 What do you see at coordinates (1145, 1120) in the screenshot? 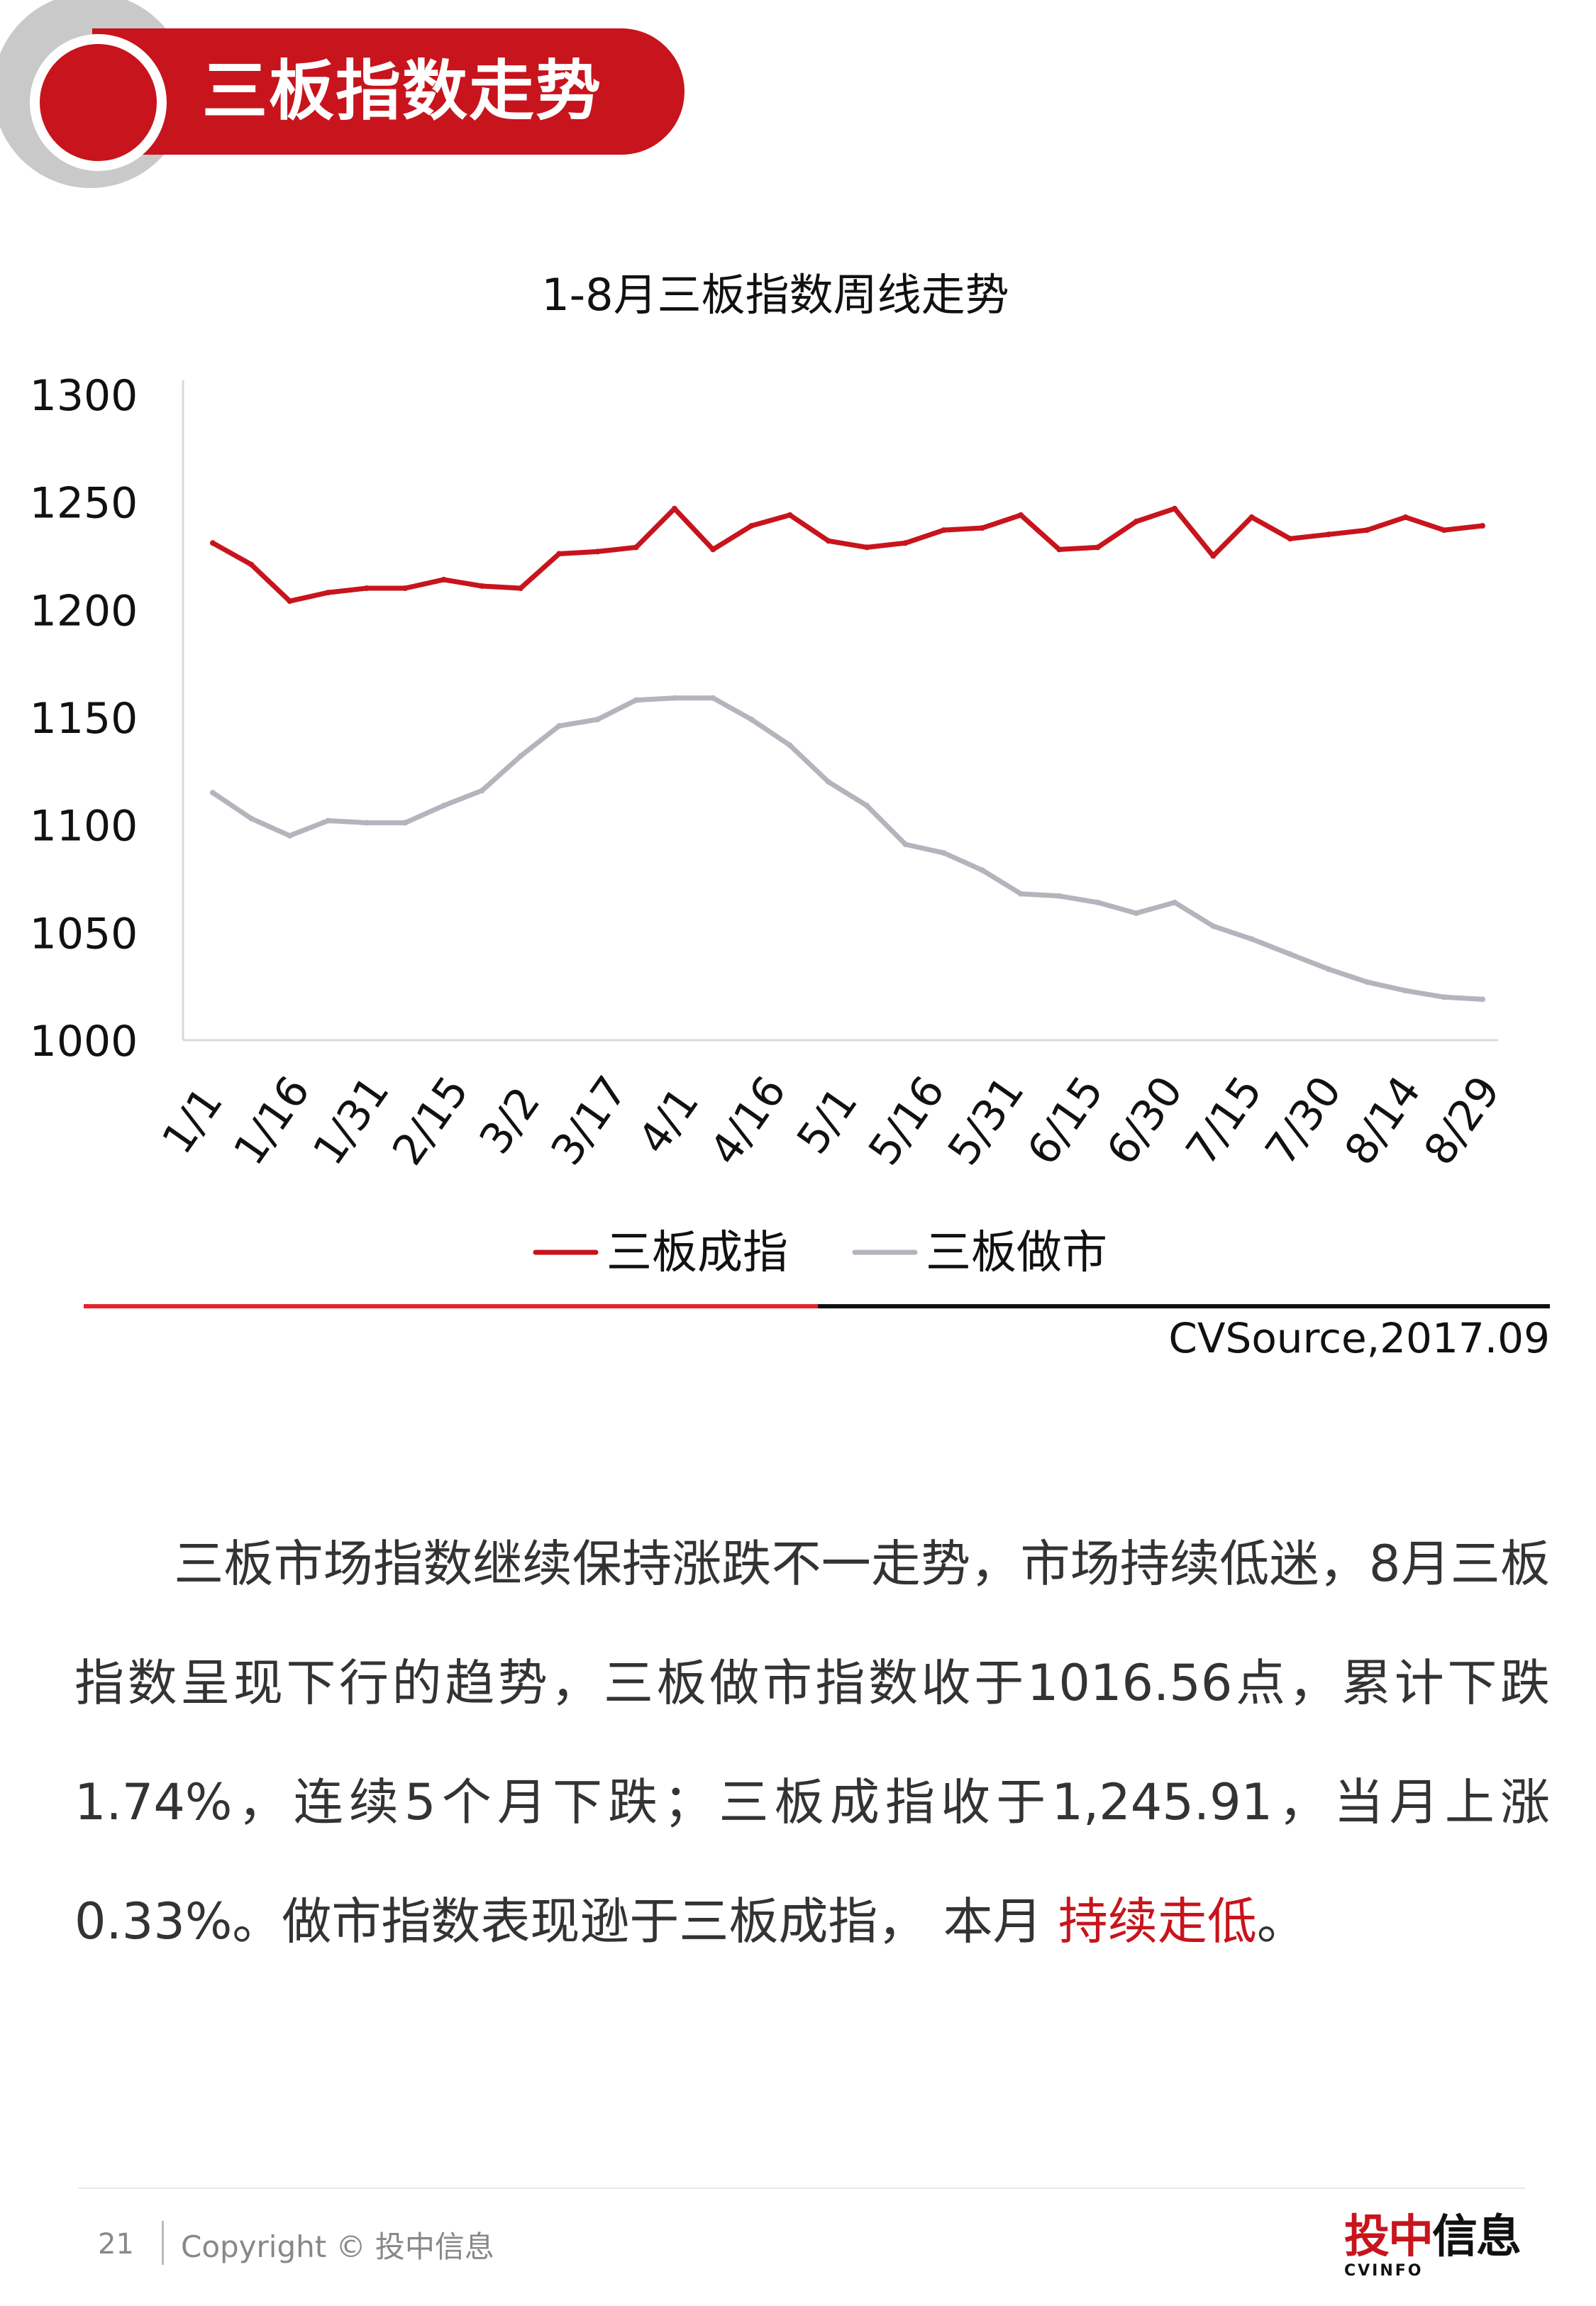
I see `x-tick-label: 6/30` at bounding box center [1145, 1120].